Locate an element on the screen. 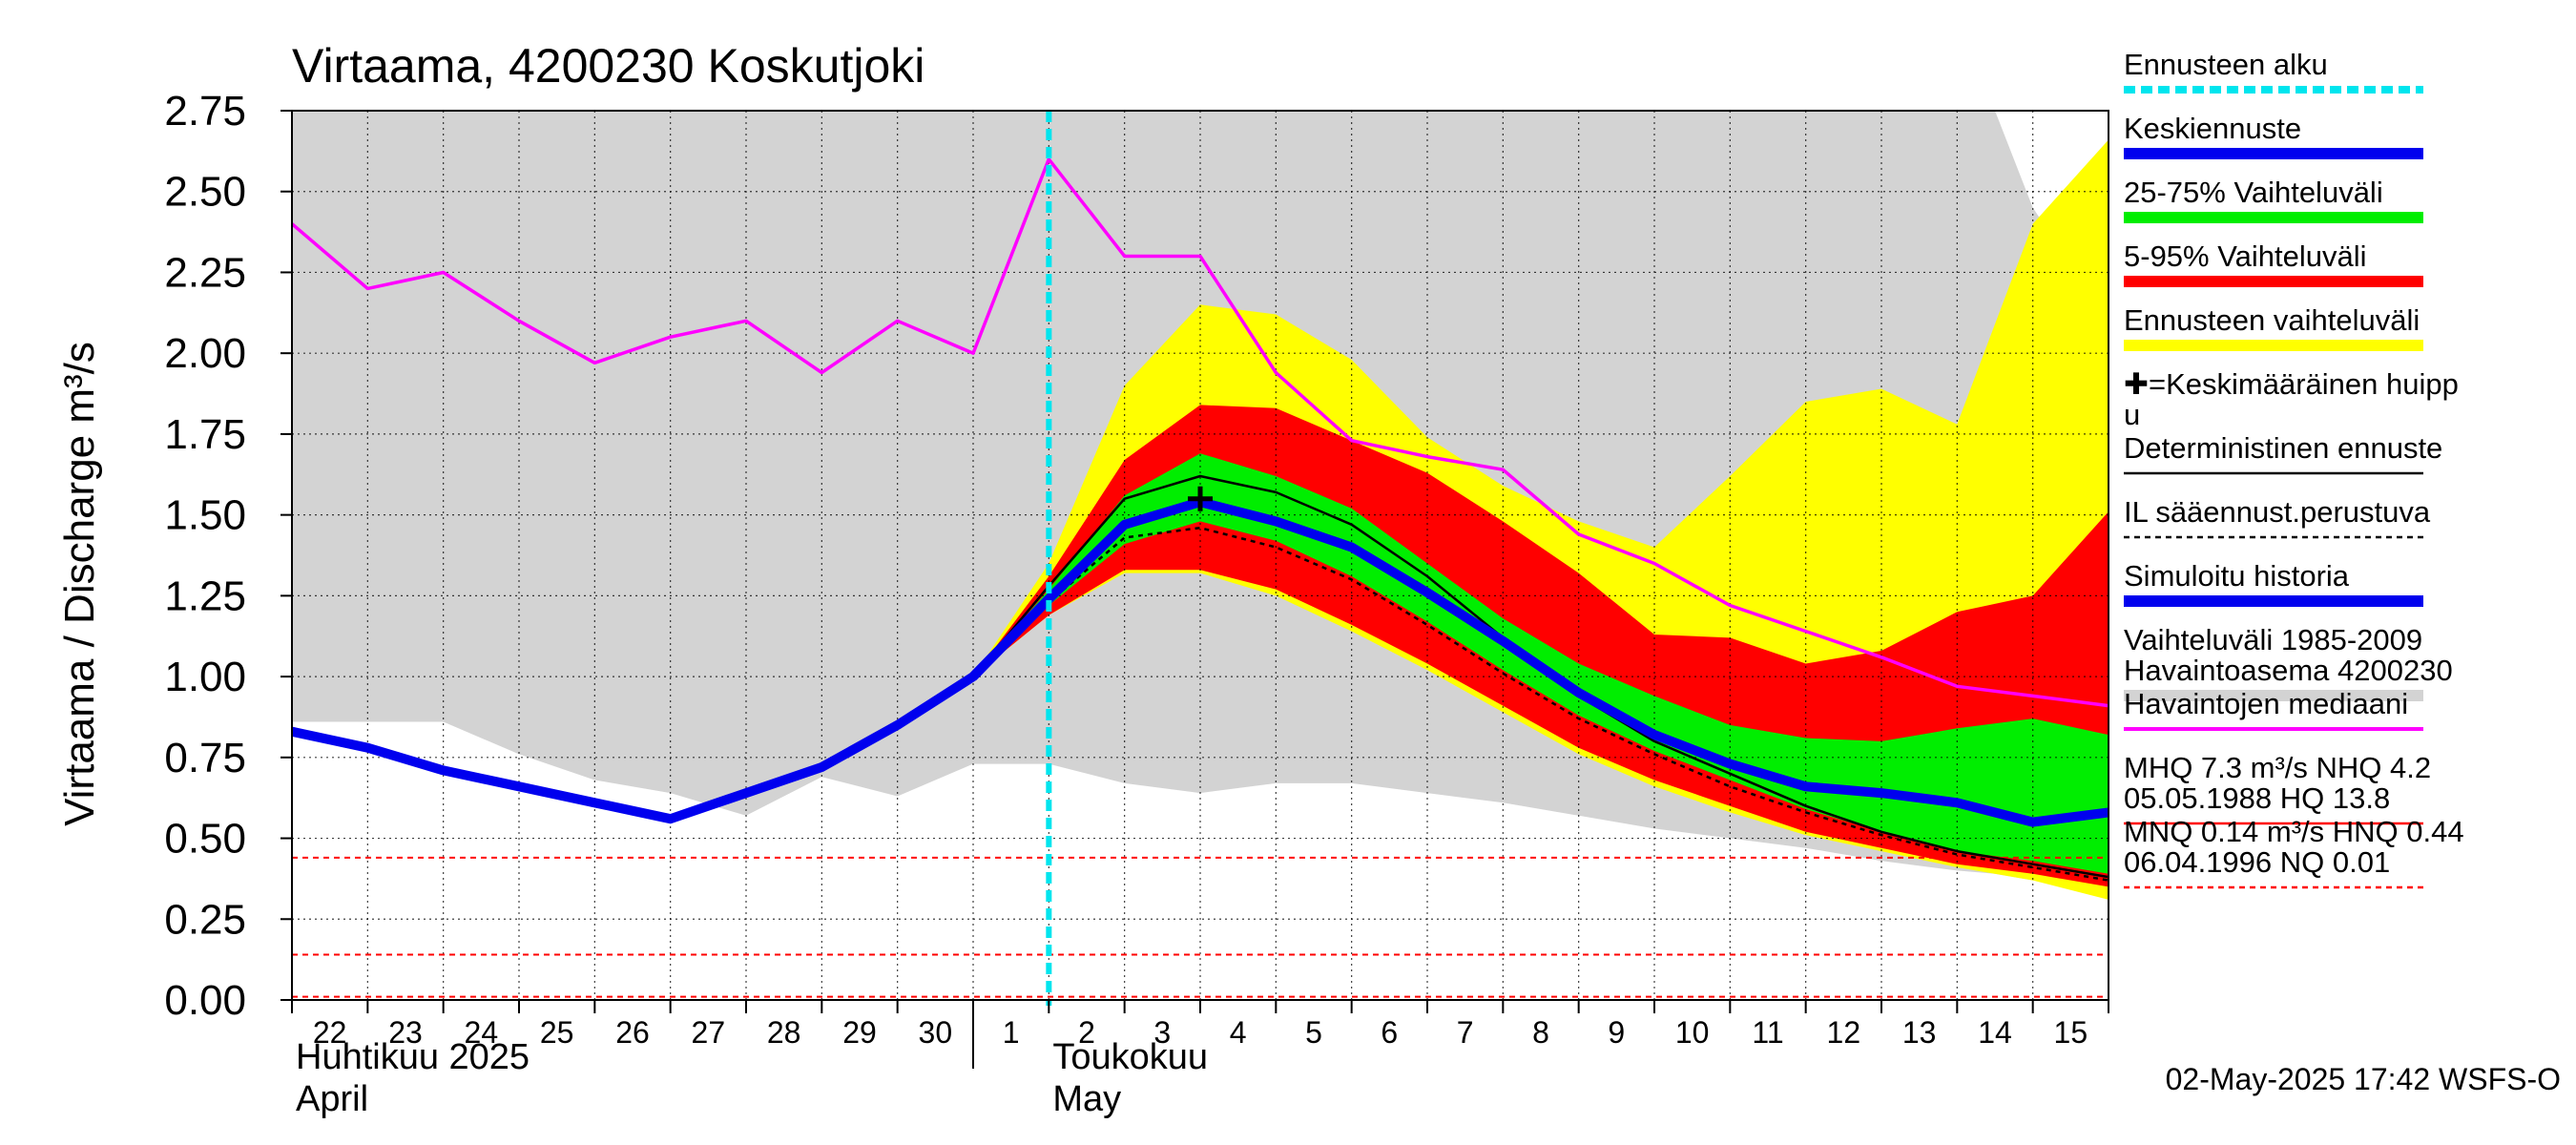 This screenshot has width=2576, height=1145. y-tick-label: 0.75 is located at coordinates (205, 758).